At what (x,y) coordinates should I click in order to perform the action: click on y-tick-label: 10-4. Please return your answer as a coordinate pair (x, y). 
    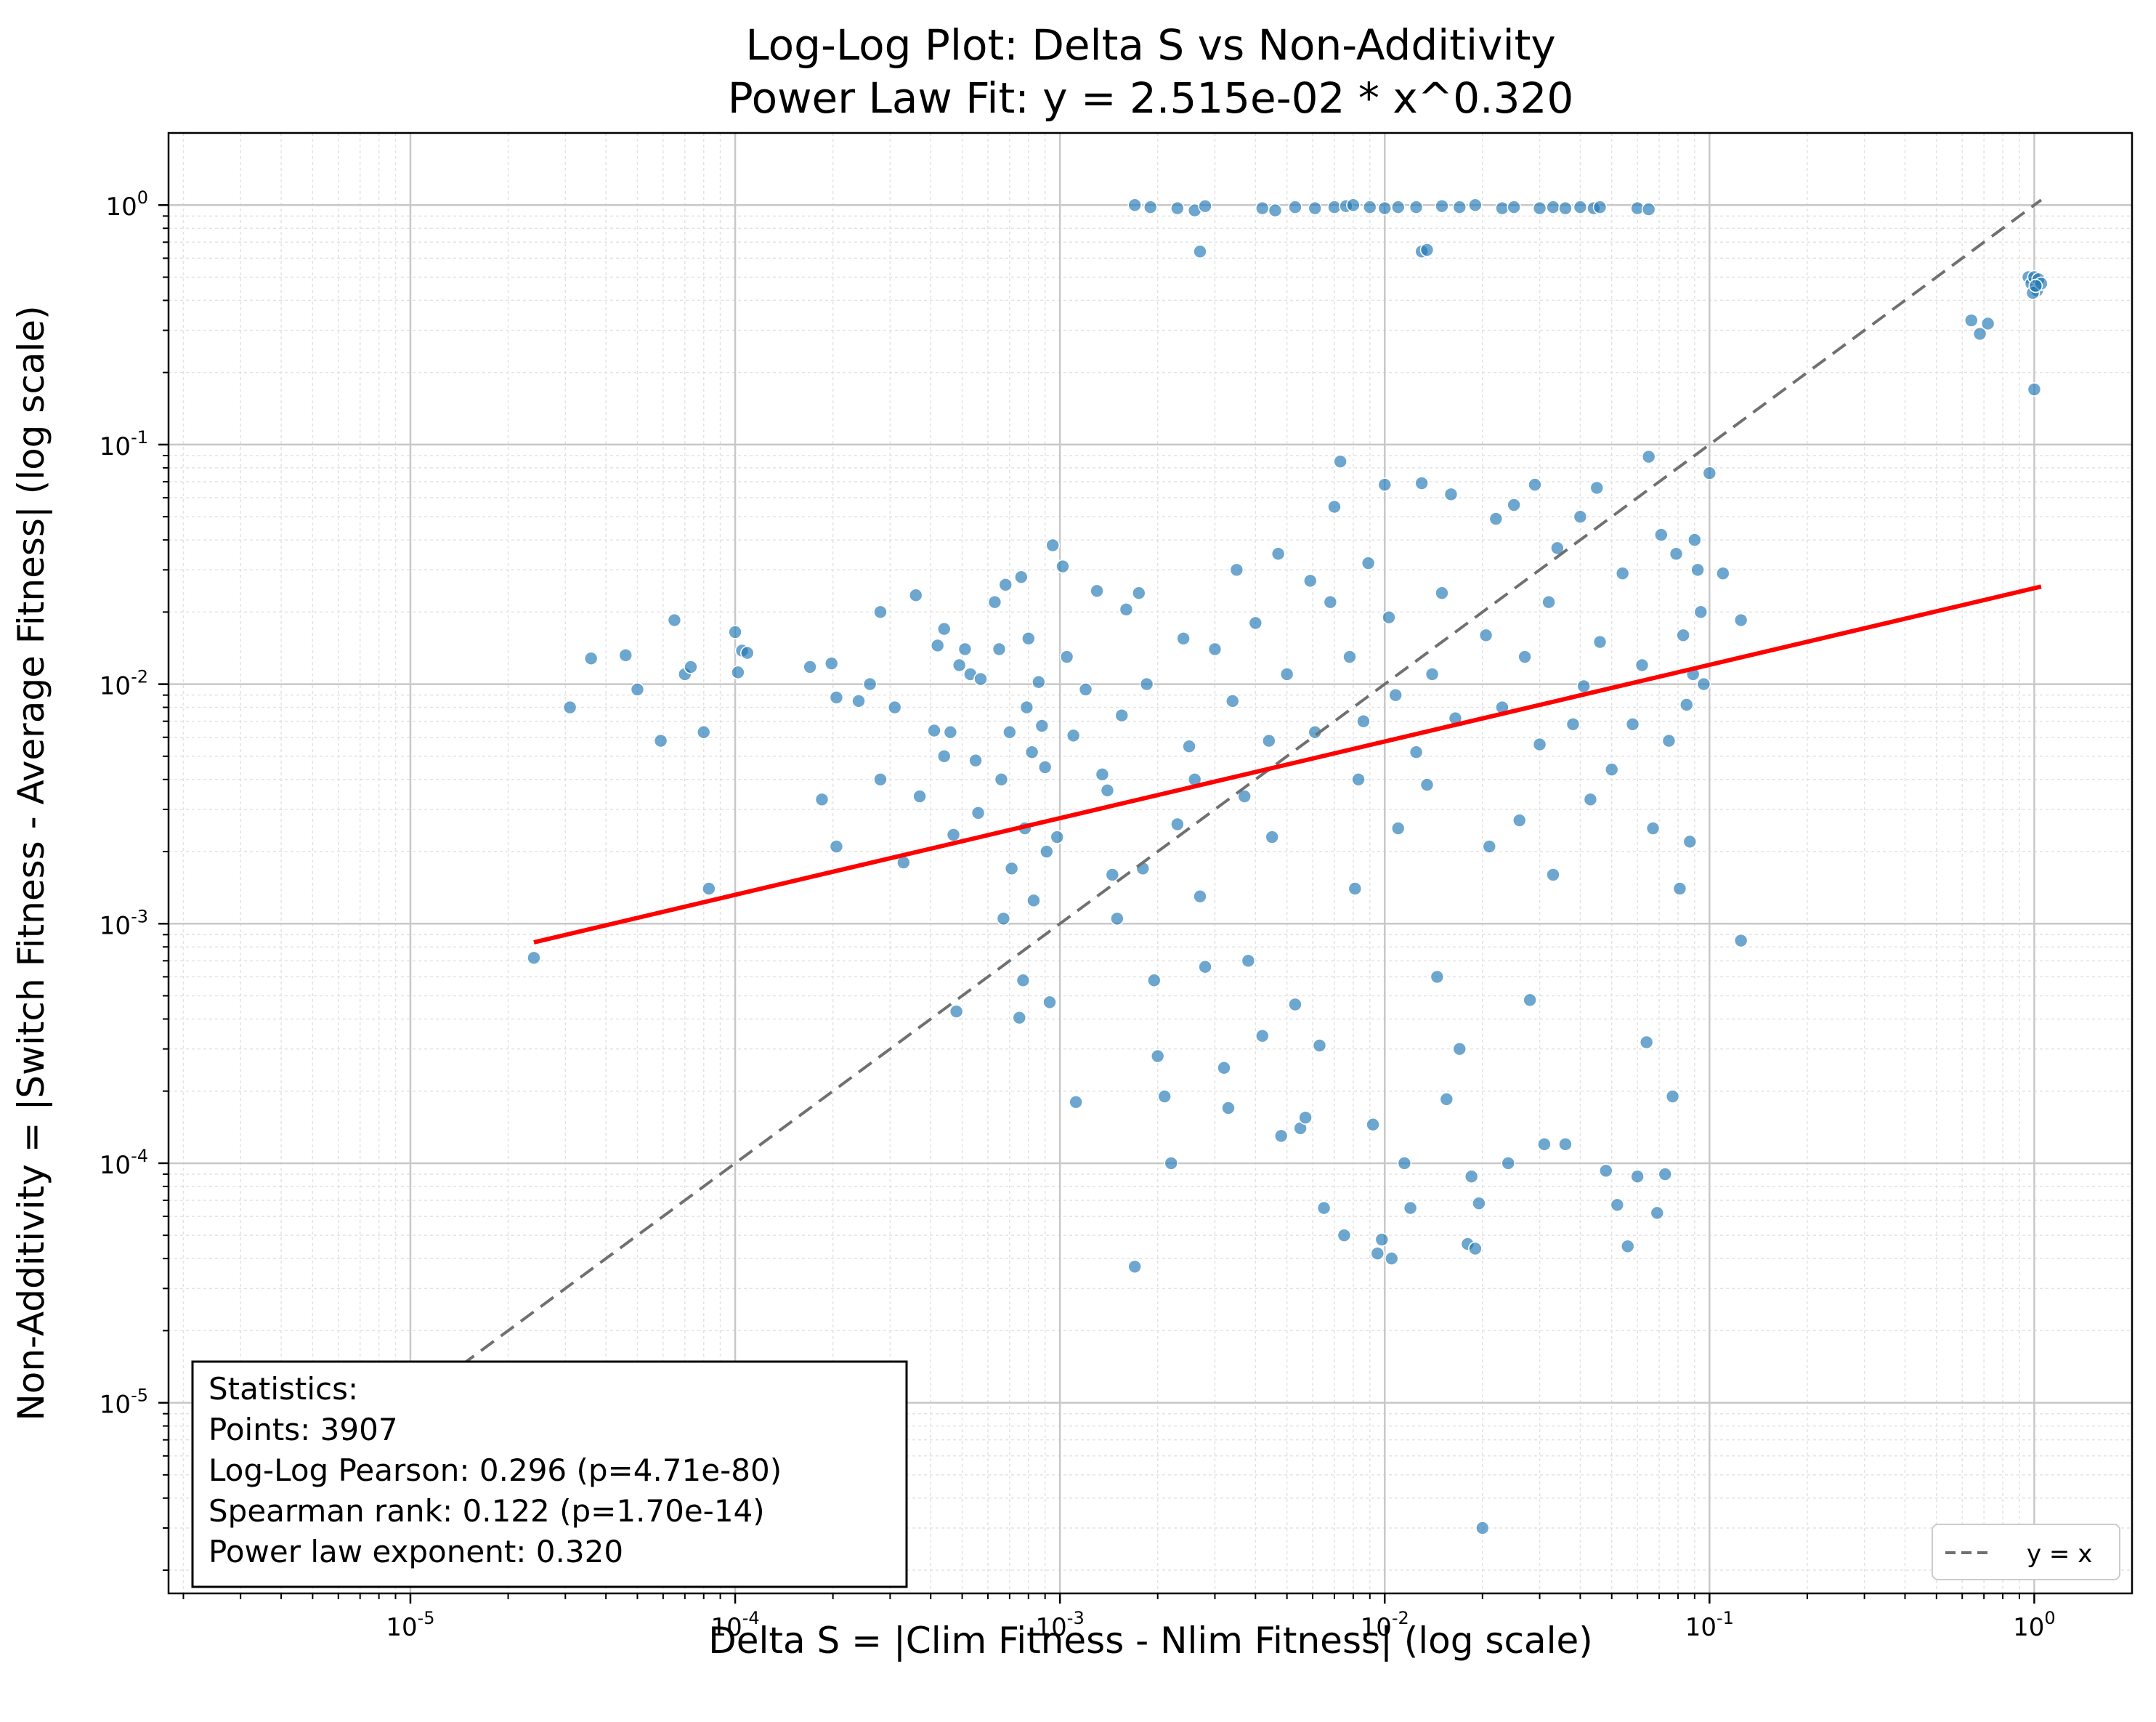
    Looking at the image, I should click on (124, 1163).